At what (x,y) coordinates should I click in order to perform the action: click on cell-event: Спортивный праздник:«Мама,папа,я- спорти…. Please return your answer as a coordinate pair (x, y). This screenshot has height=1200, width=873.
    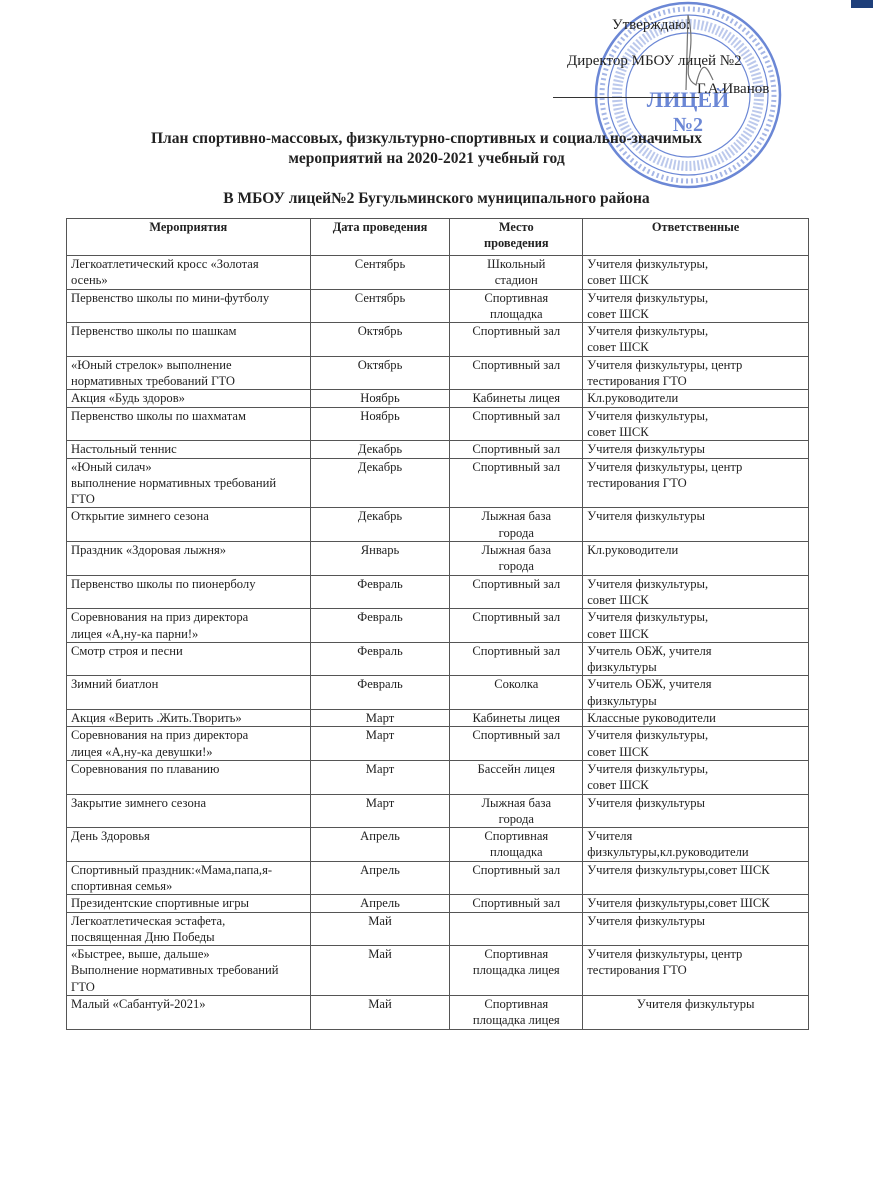
    Looking at the image, I should click on (188, 878).